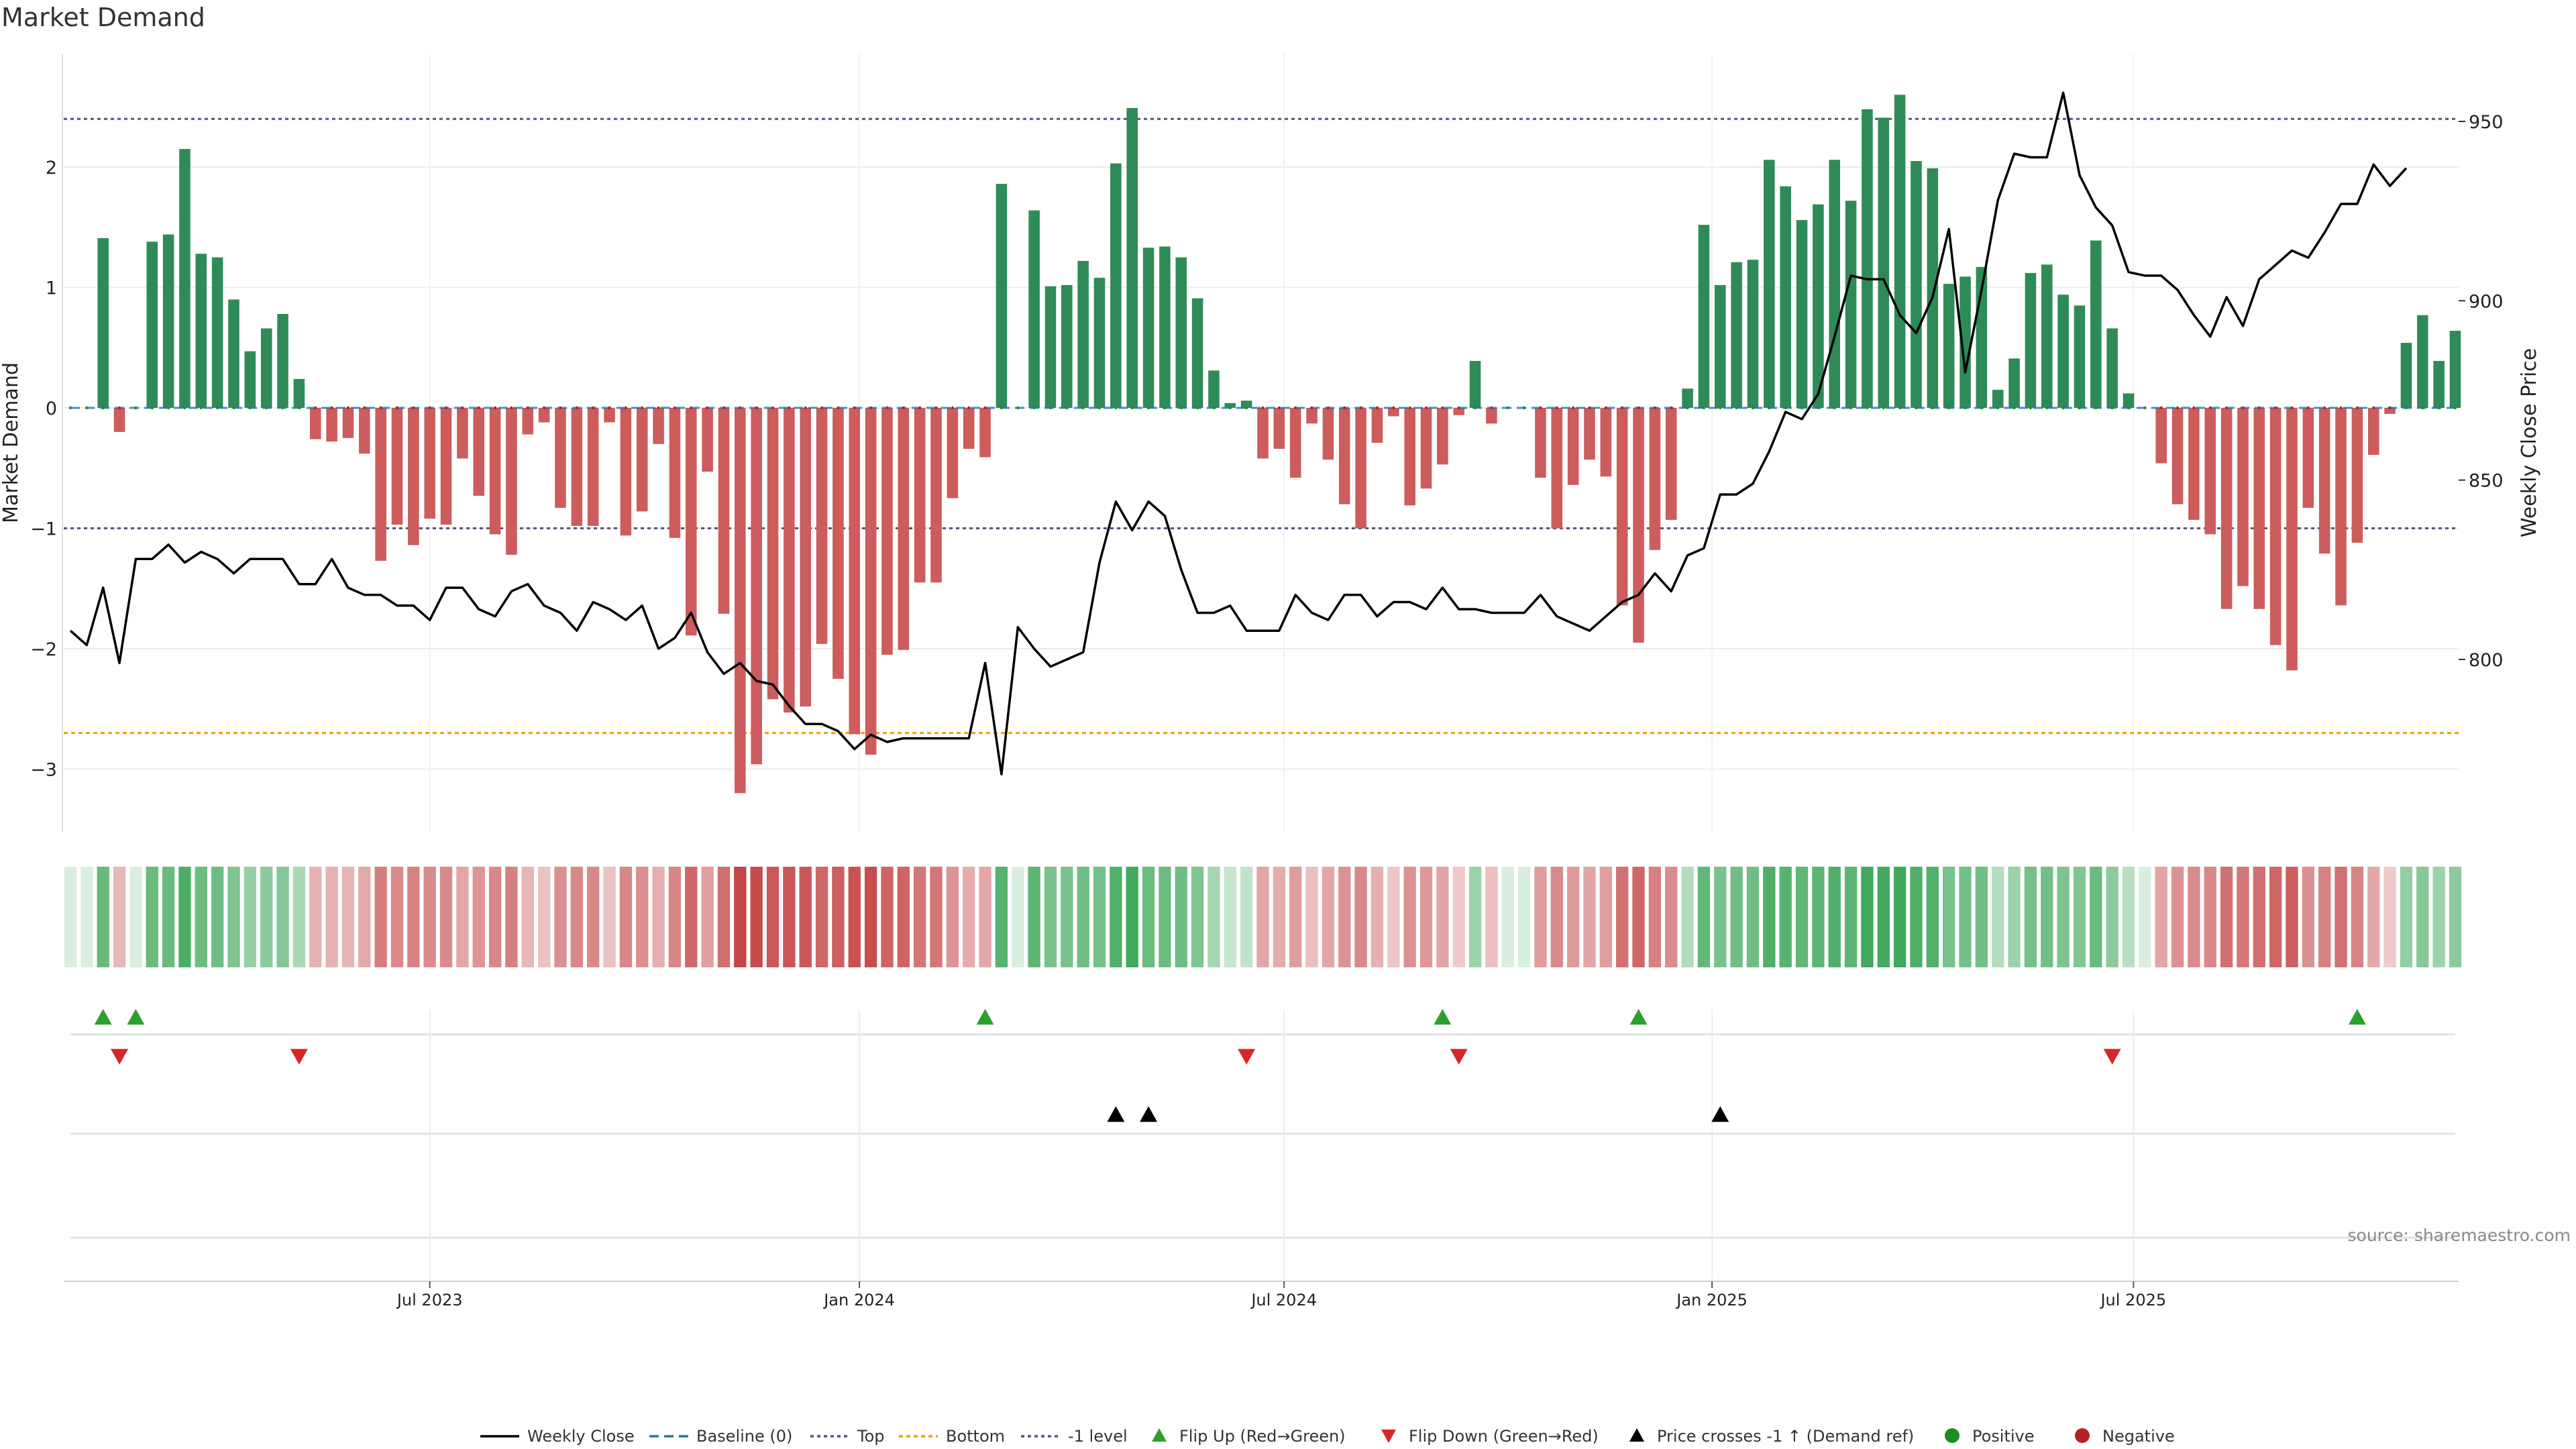 The width and height of the screenshot is (2576, 1449). Describe the element at coordinates (1636, 1435) in the screenshot. I see `legend-swatch` at that location.